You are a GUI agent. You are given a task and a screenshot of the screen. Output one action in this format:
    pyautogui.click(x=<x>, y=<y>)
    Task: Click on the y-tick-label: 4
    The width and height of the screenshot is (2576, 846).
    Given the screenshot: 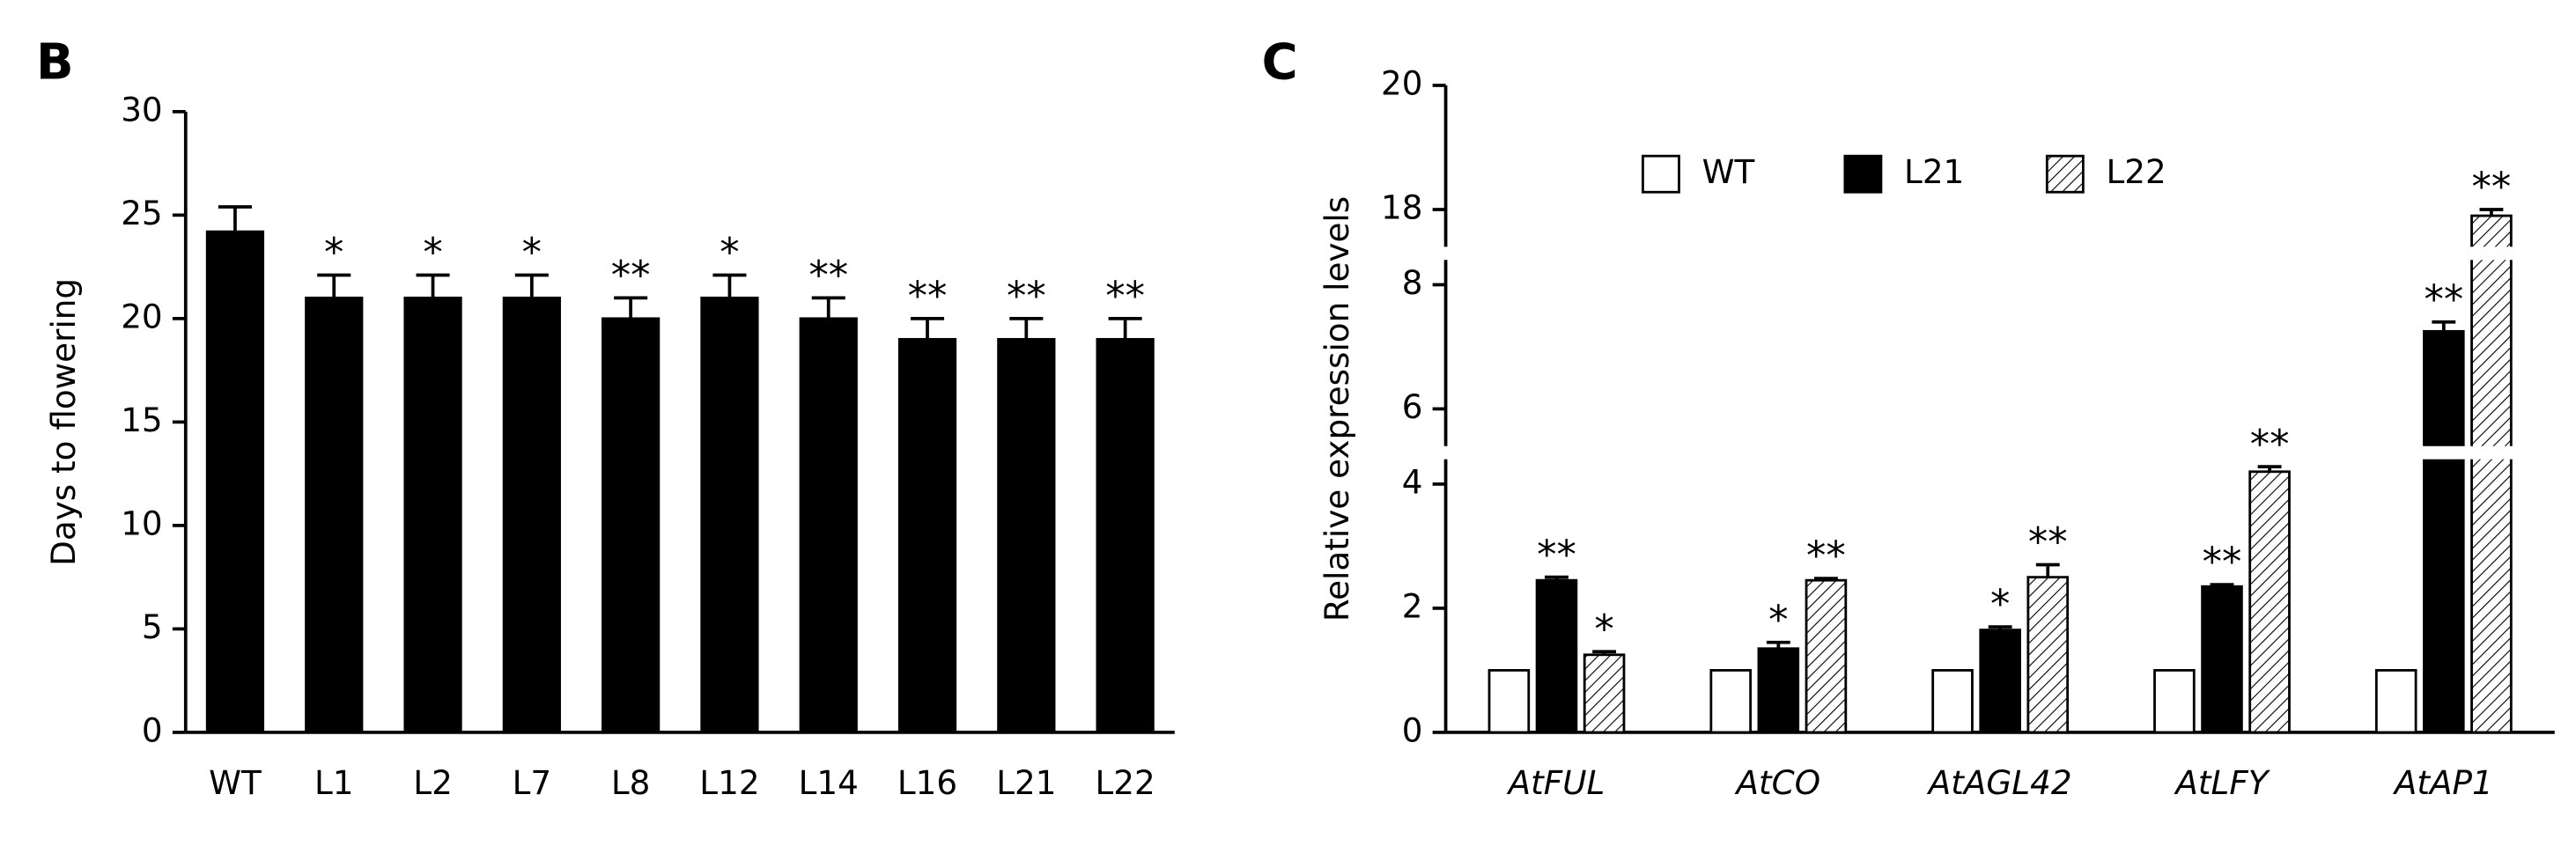 What is the action you would take?
    pyautogui.click(x=1412, y=481)
    